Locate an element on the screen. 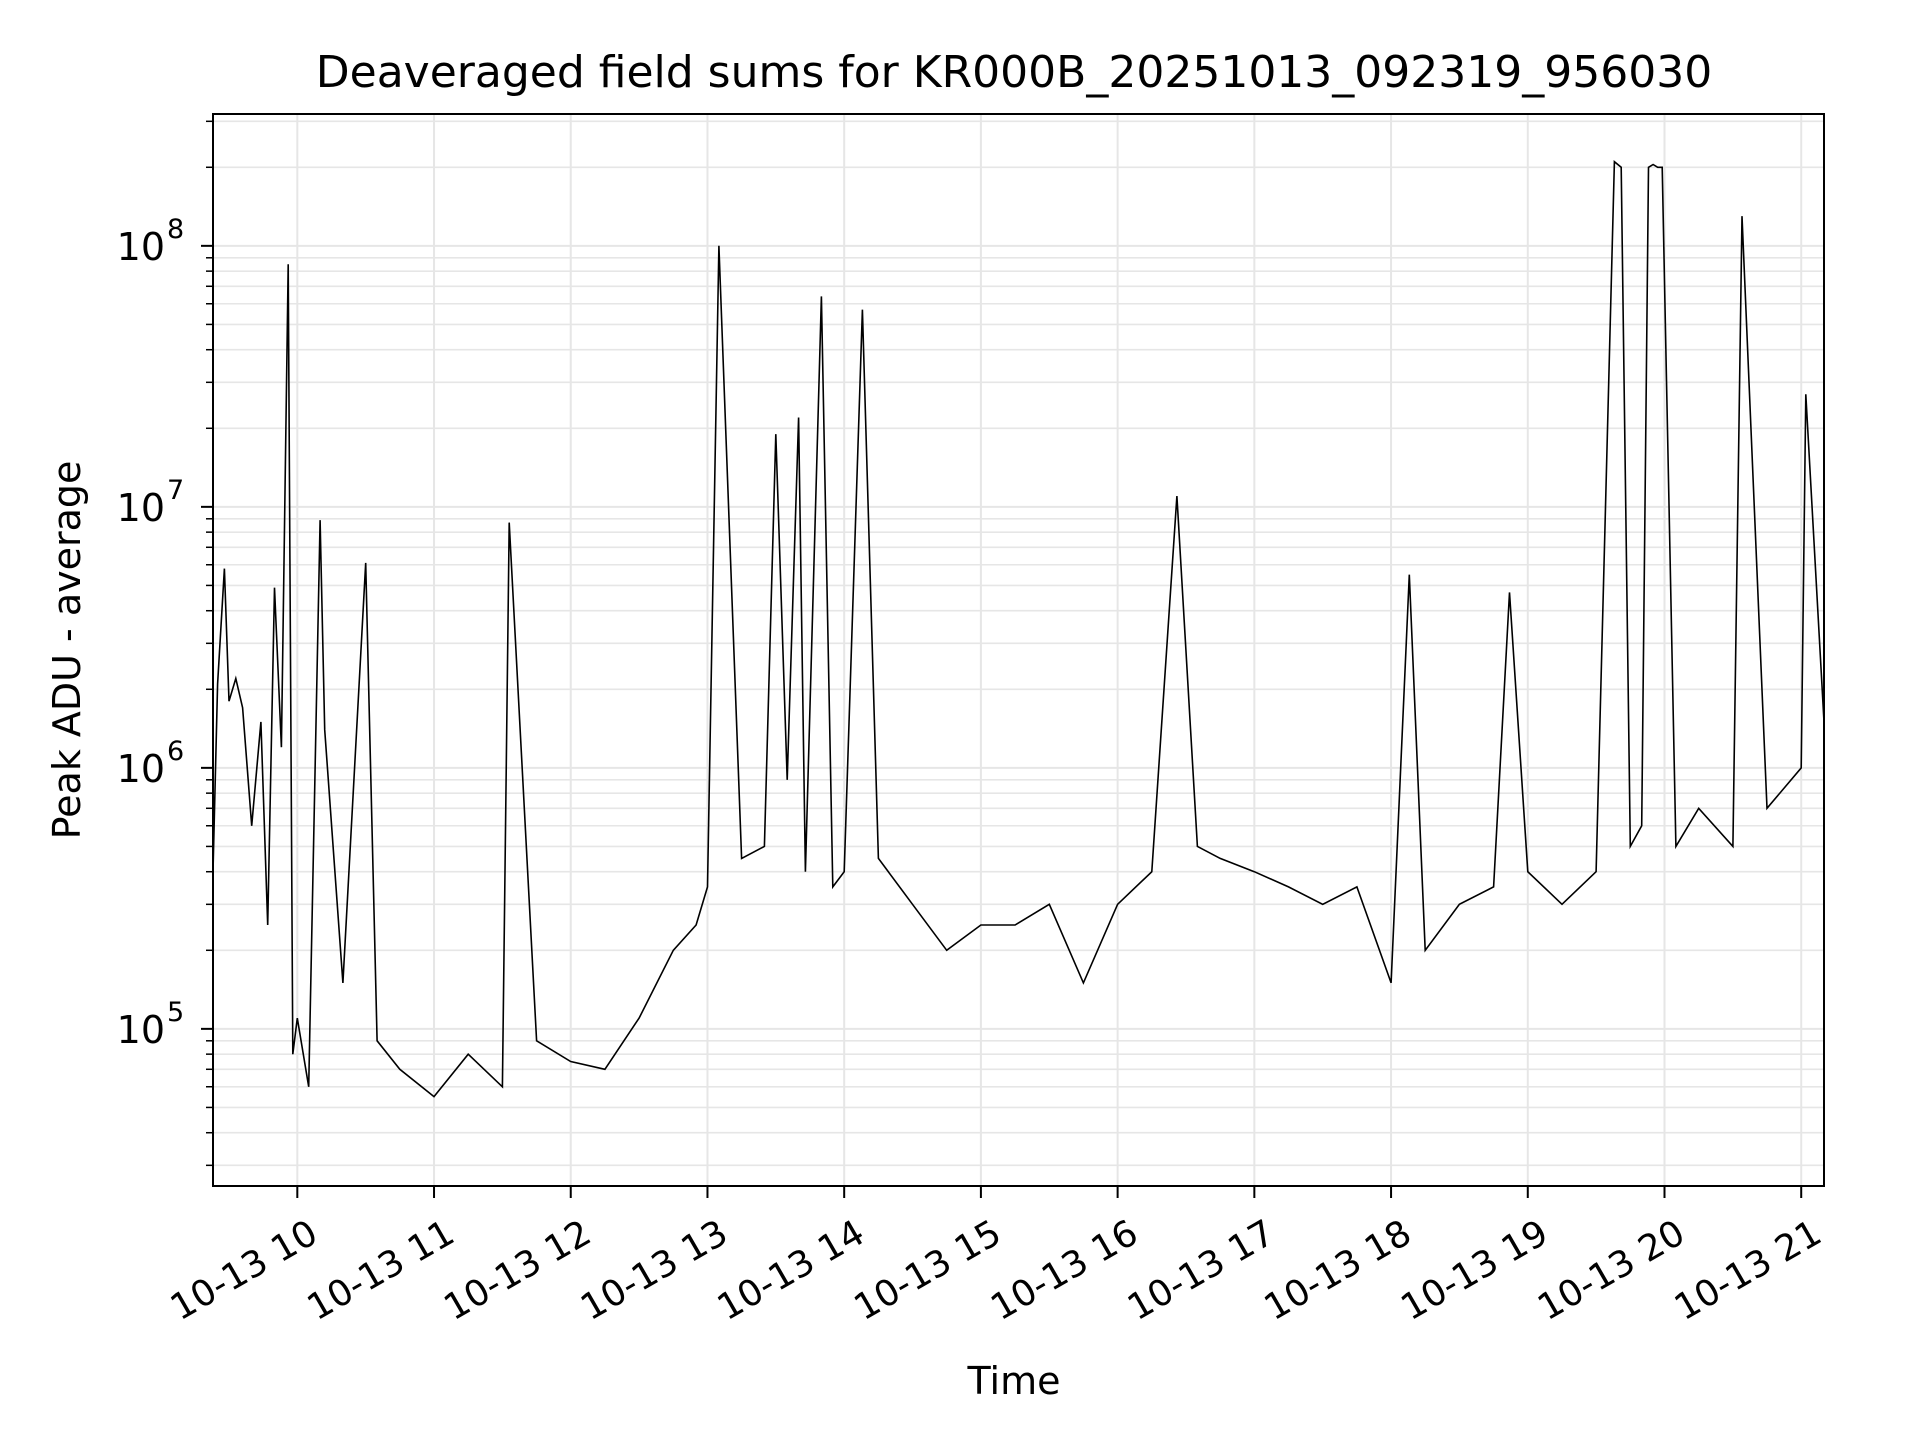 Image resolution: width=1920 pixels, height=1440 pixels. y-tick-label: 10 8 is located at coordinates (151, 241).